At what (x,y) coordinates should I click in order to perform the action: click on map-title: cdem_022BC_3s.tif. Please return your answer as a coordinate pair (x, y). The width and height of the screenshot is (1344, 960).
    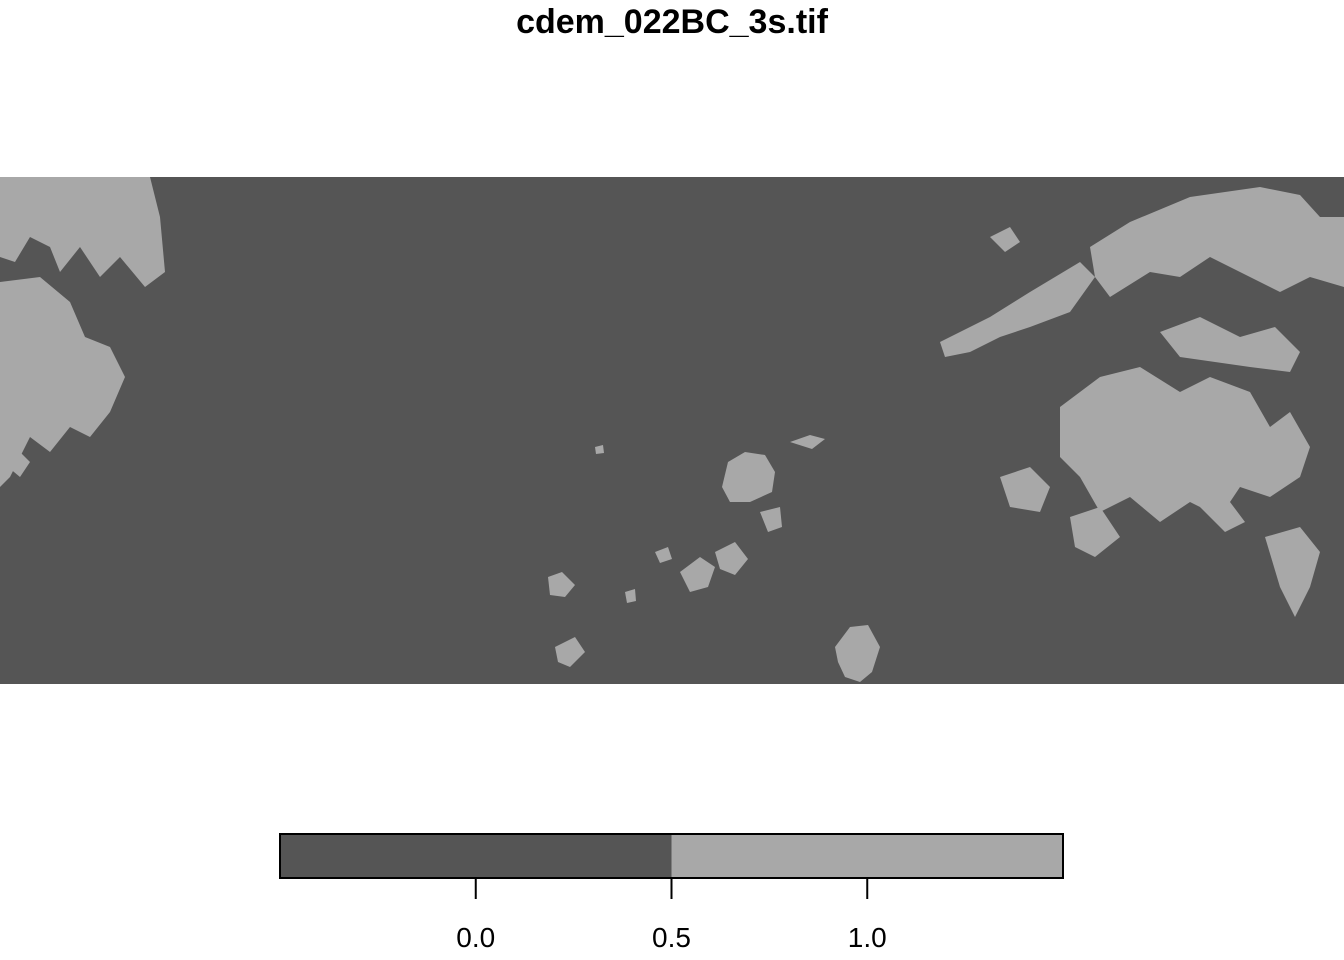
    Looking at the image, I should click on (672, 22).